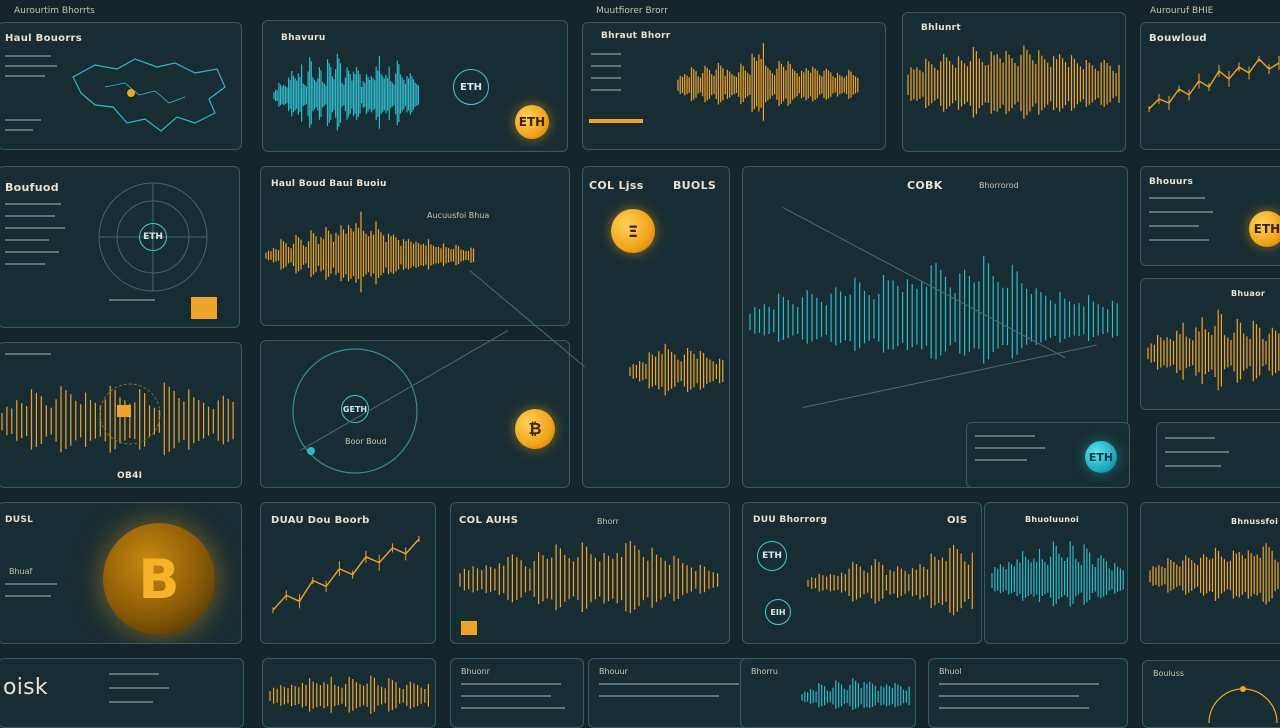 Image resolution: width=1280 pixels, height=728 pixels. Describe the element at coordinates (616, 121) in the screenshot. I see `accent-bar` at that location.